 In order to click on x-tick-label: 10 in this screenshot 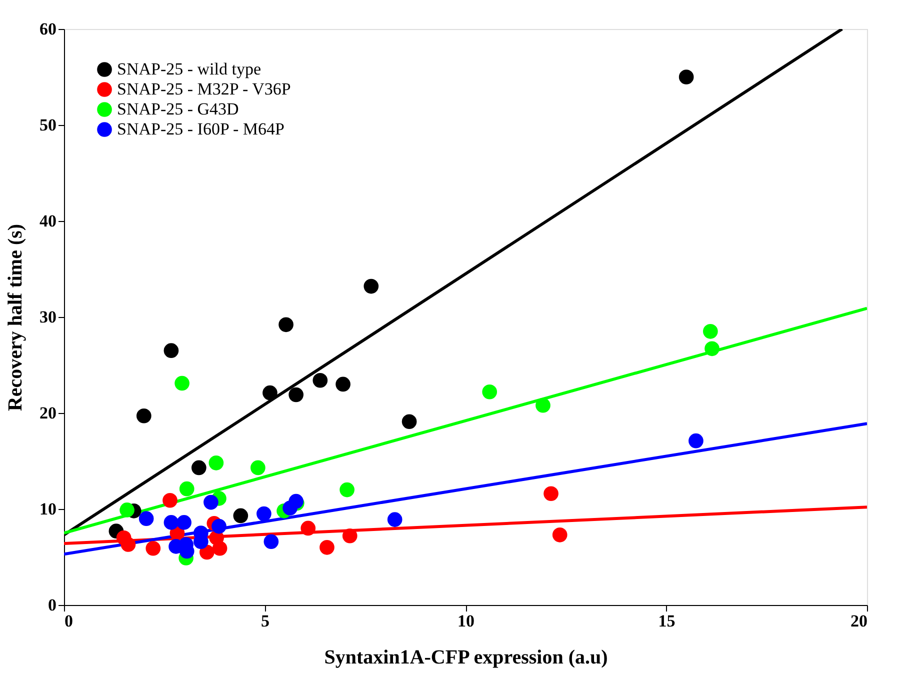, I will do `click(466, 621)`.